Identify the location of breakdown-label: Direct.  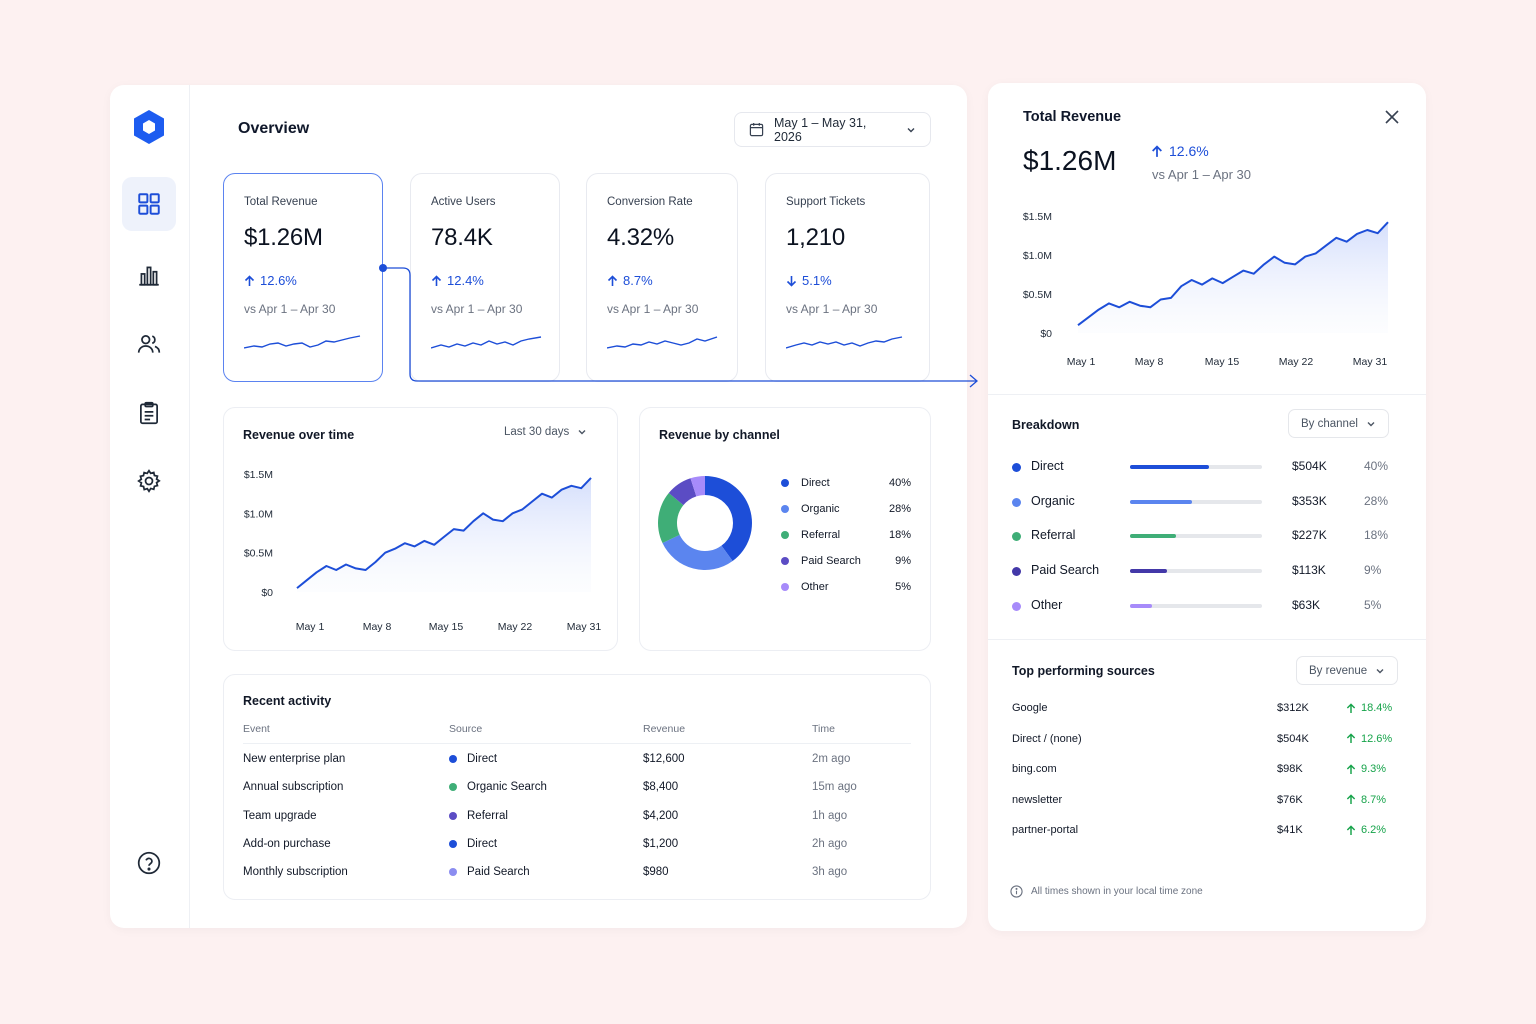
(1047, 466).